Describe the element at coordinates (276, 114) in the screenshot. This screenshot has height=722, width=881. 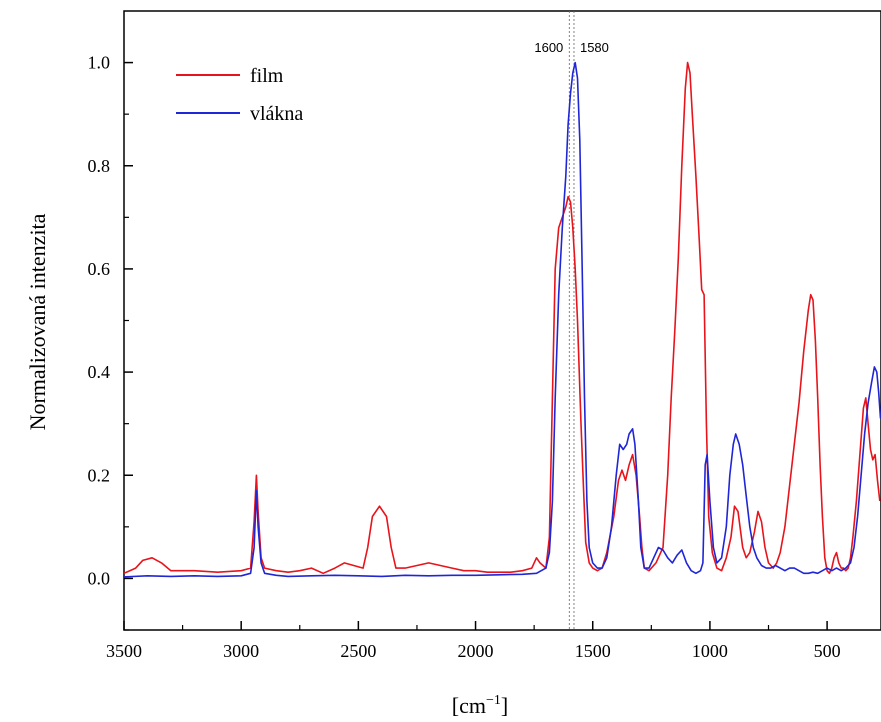
I see `legend-label-vlakna: vlákna` at that location.